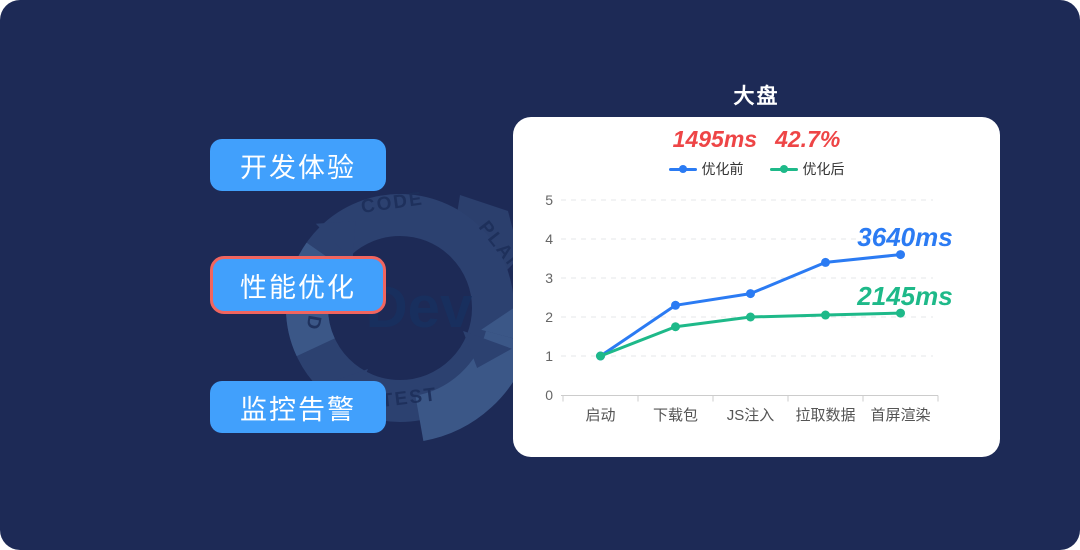 The width and height of the screenshot is (1080, 550). Describe the element at coordinates (823, 169) in the screenshot. I see `legend-label-after: 优化后` at that location.